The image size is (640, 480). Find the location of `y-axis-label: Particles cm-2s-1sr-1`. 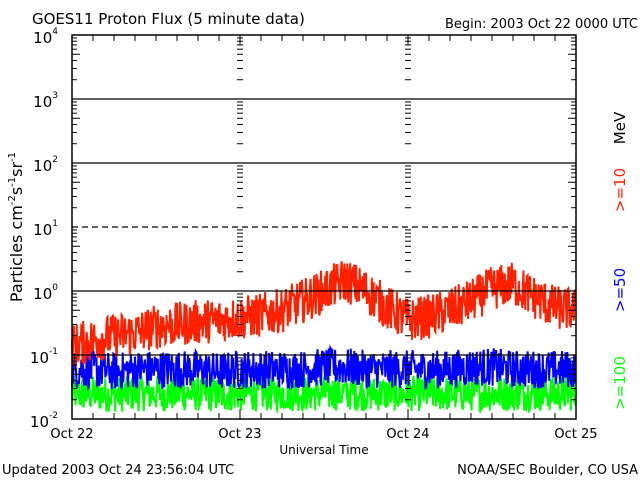

y-axis-label: Particles cm-2s-1sr-1 is located at coordinates (16, 227).